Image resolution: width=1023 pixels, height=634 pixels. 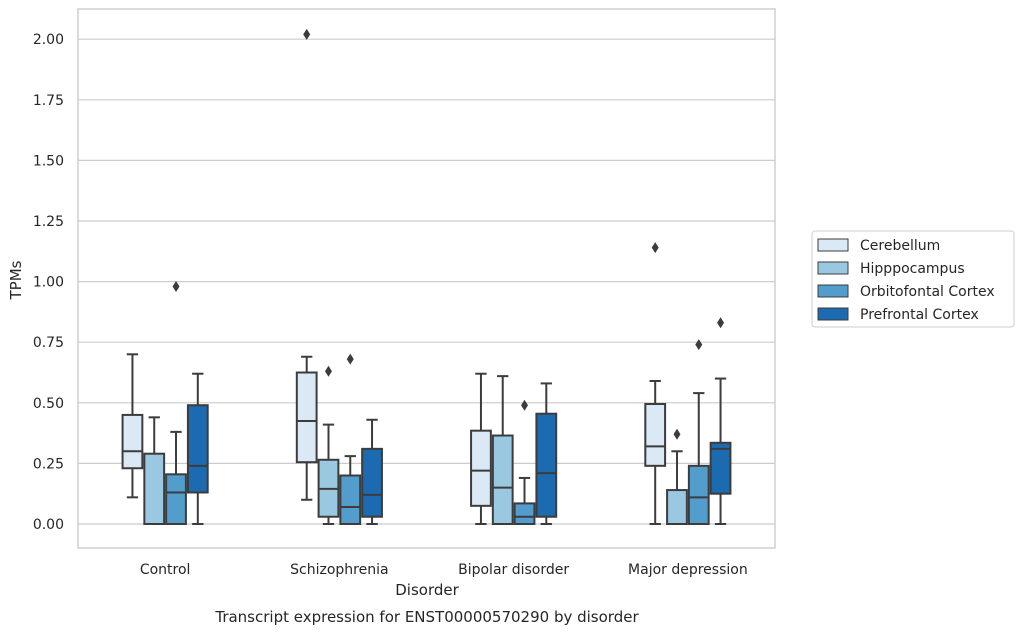 What do you see at coordinates (900, 246) in the screenshot?
I see `legend-label: Cerebellum` at bounding box center [900, 246].